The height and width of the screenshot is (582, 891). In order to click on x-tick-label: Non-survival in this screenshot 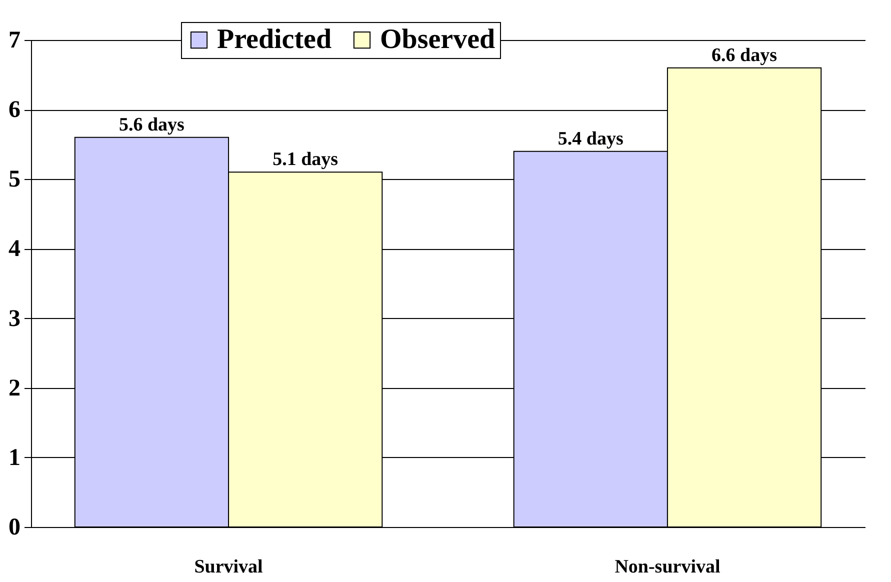, I will do `click(667, 567)`.